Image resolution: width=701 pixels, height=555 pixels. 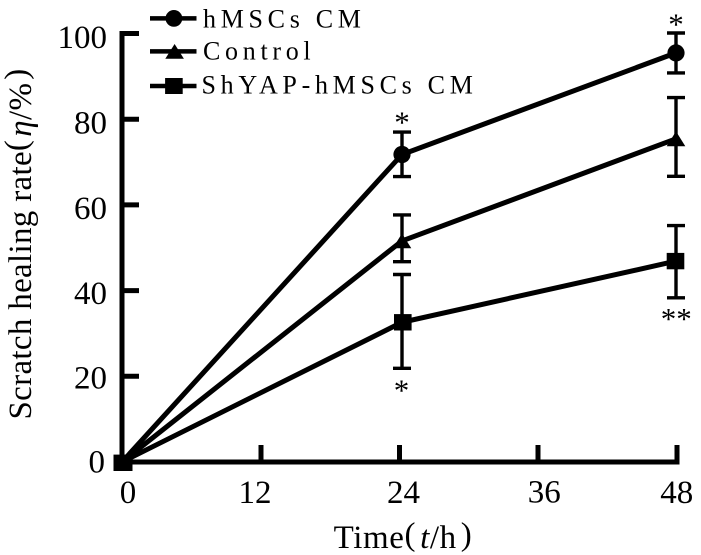 What do you see at coordinates (90, 209) in the screenshot?
I see `svg-text: 60` at bounding box center [90, 209].